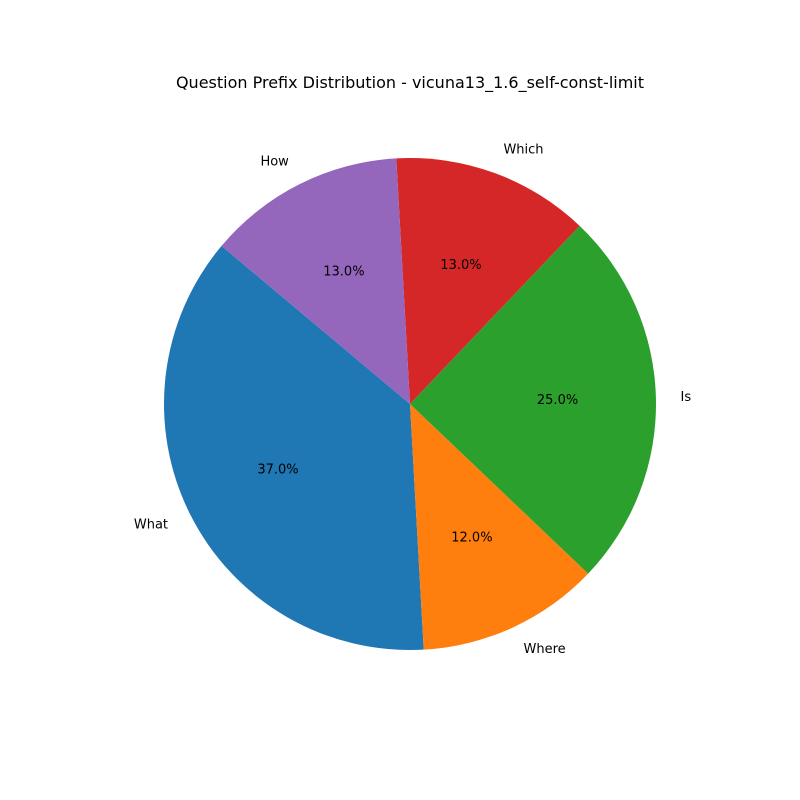 This screenshot has height=800, width=800. Describe the element at coordinates (343, 272) in the screenshot. I see `slice-percent-how: 13.0%` at that location.